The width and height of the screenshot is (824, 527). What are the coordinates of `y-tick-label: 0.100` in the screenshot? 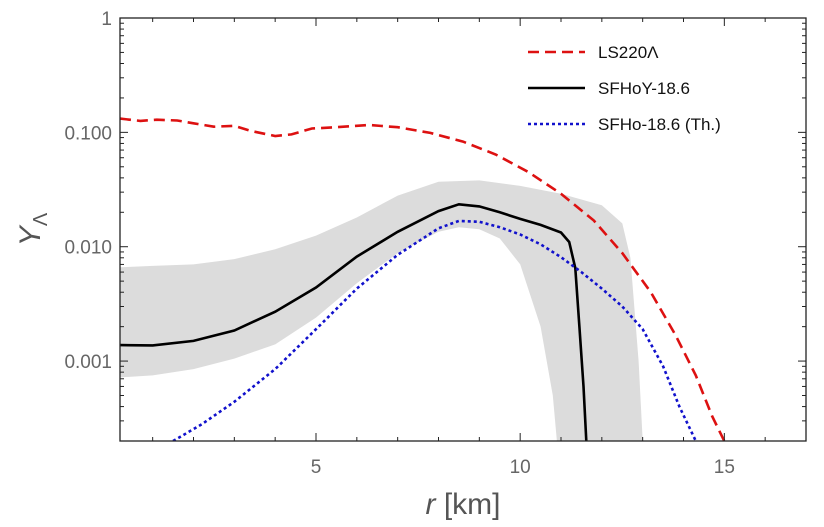 It's located at (88, 133).